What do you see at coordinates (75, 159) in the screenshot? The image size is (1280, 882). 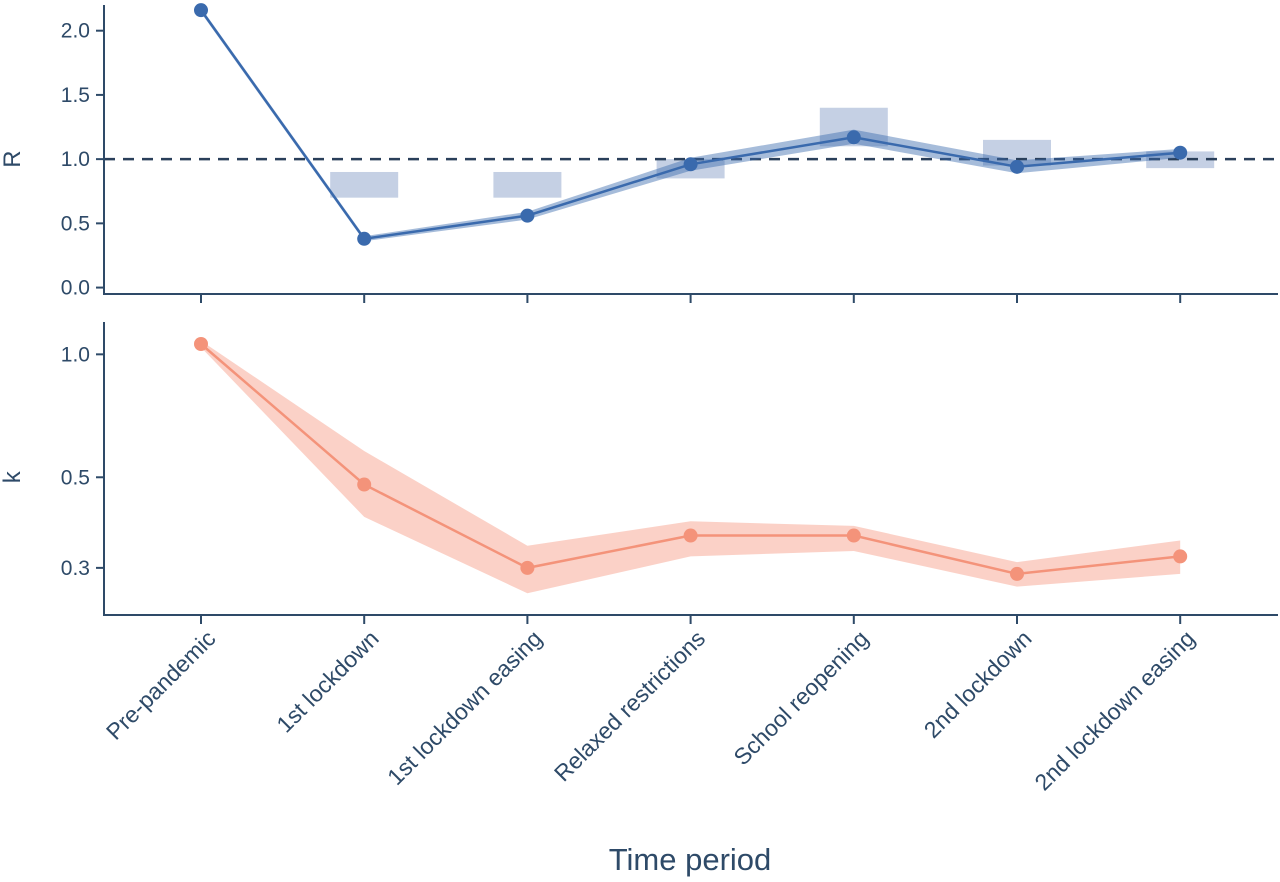 I see `r-y-tick-label: 1.0` at bounding box center [75, 159].